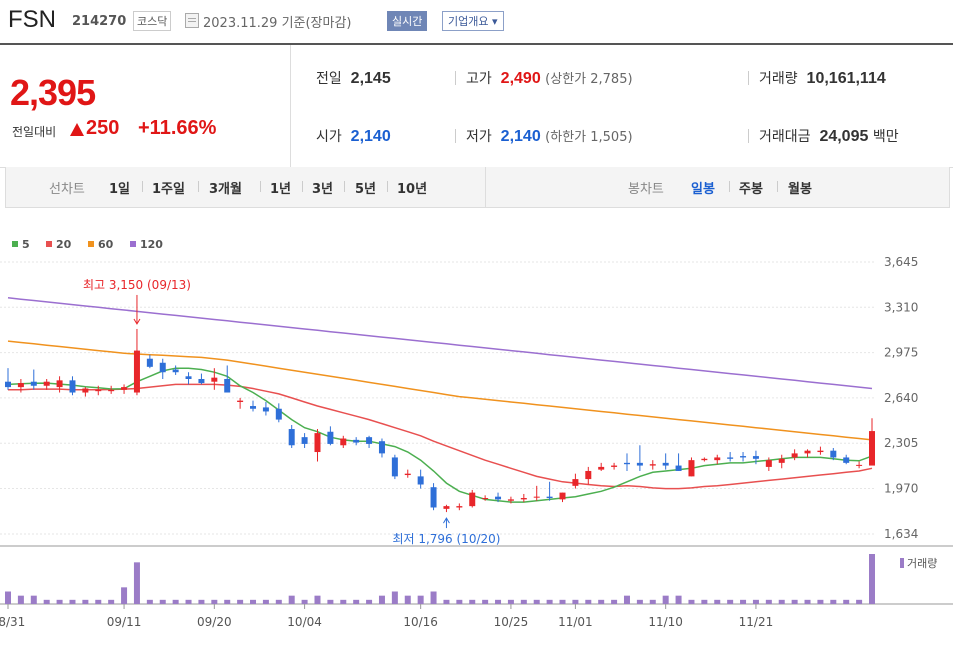  What do you see at coordinates (323, 189) in the screenshot?
I see `tab-3y: 3년` at bounding box center [323, 189].